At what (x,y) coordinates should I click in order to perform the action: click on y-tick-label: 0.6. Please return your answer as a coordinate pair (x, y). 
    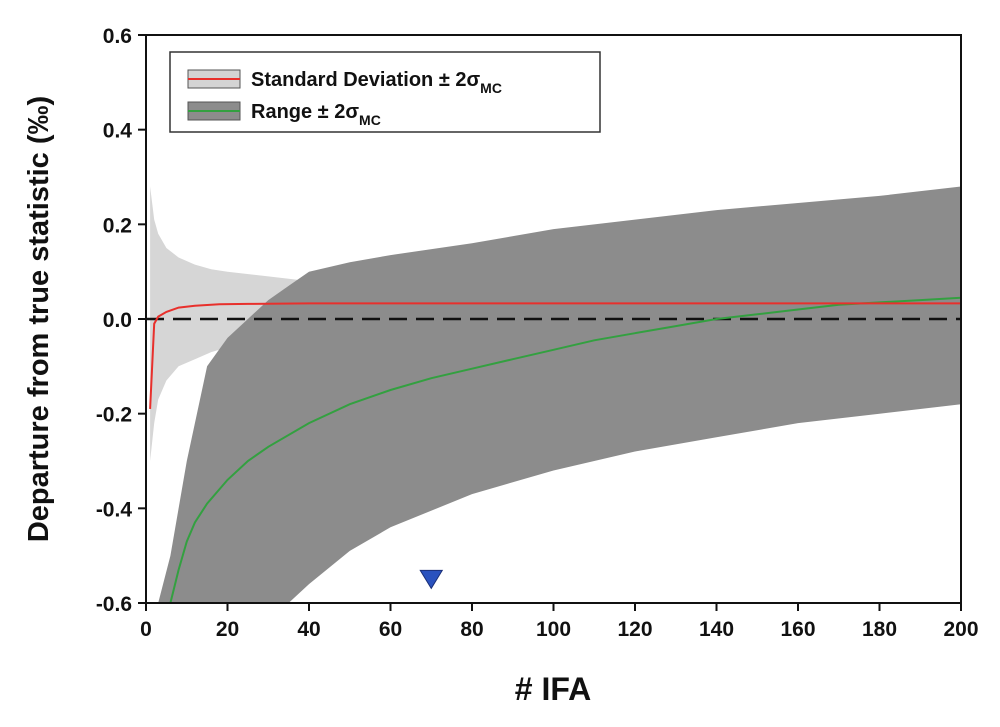
    Looking at the image, I should click on (117, 36).